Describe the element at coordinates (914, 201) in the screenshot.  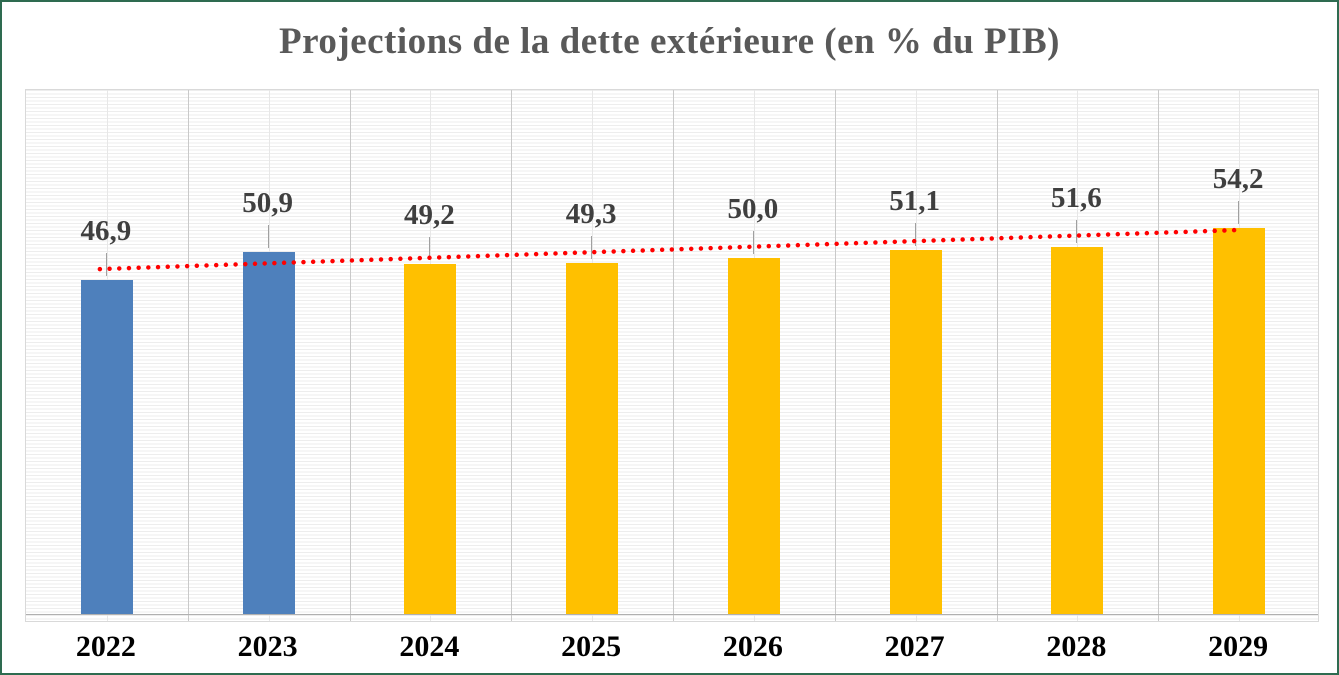
I see `data-label-2027: 51,1` at that location.